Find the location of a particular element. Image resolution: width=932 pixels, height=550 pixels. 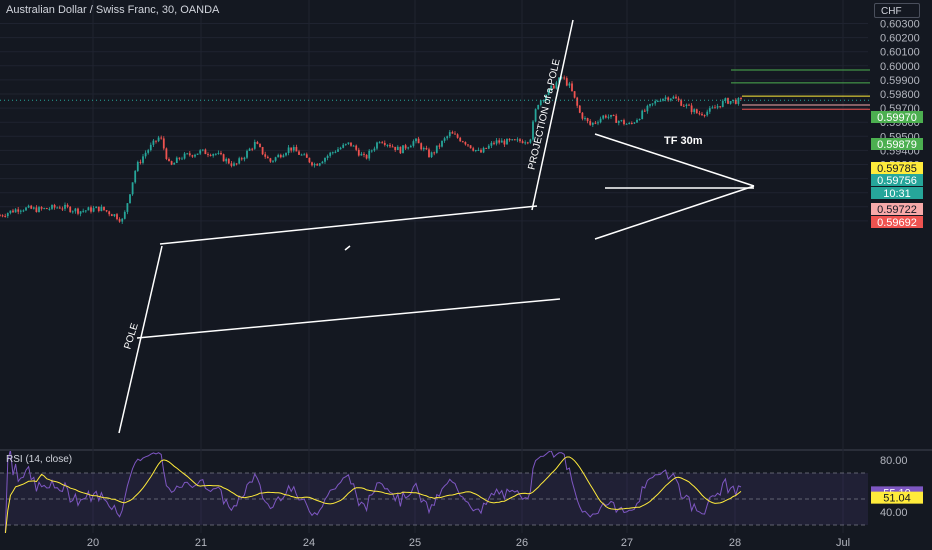

triangle-upper-line is located at coordinates (674, 160).